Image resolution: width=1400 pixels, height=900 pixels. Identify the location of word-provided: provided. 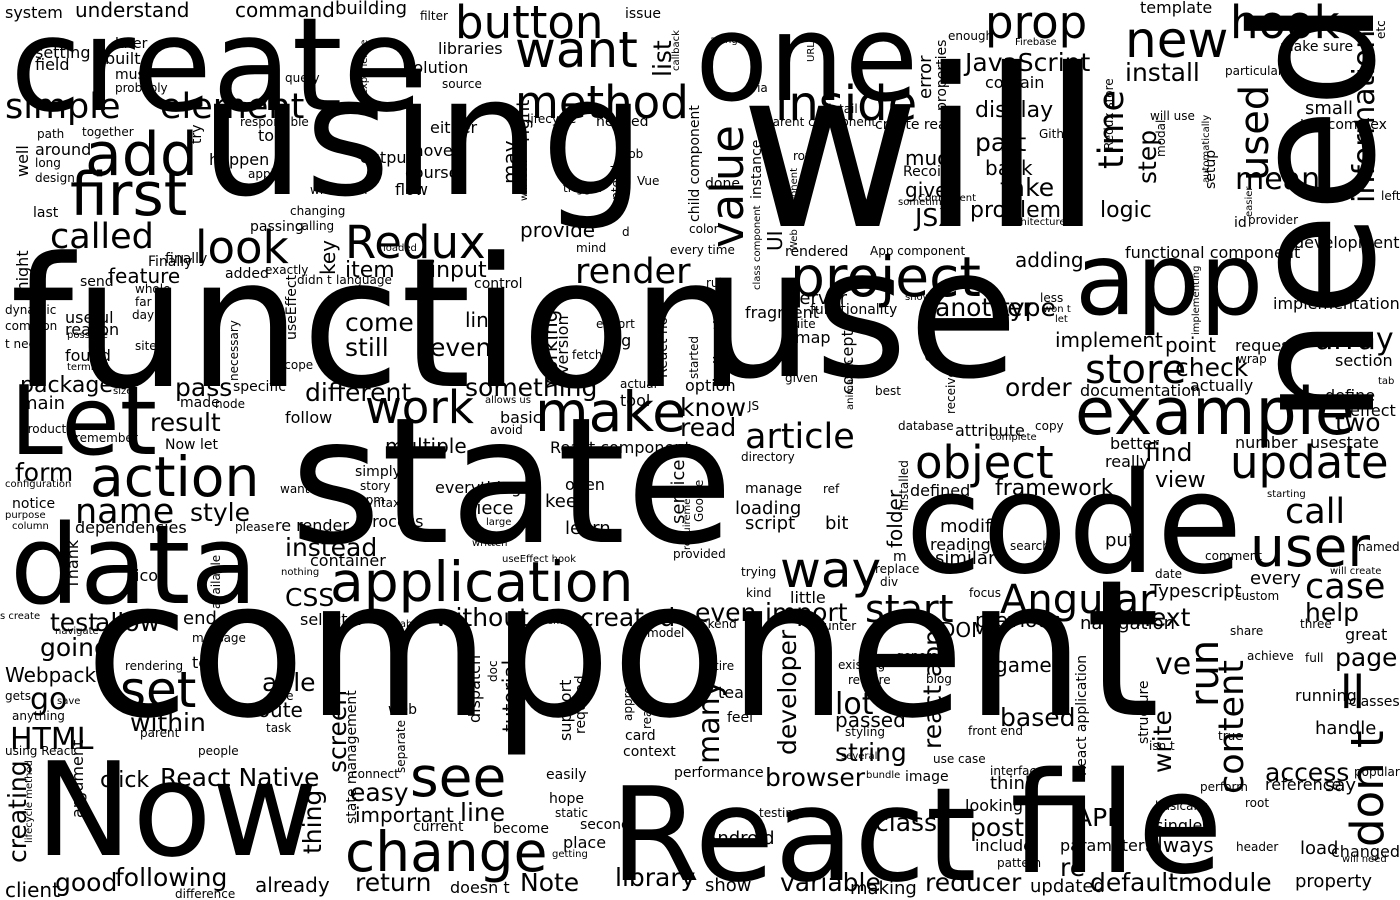
(699, 554).